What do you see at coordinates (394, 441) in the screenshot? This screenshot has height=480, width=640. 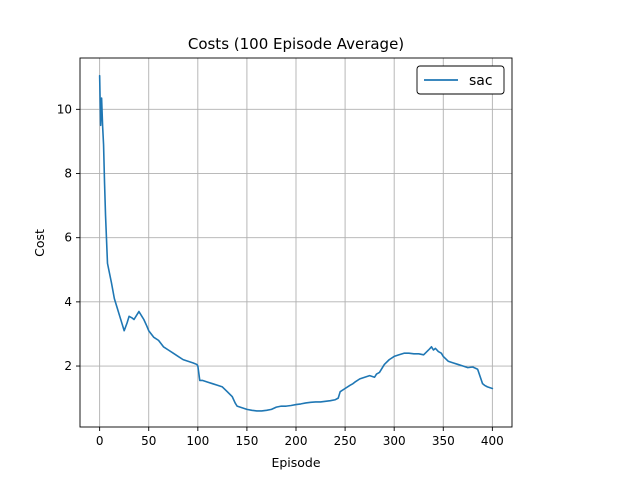 I see `x-tick-label: 300` at bounding box center [394, 441].